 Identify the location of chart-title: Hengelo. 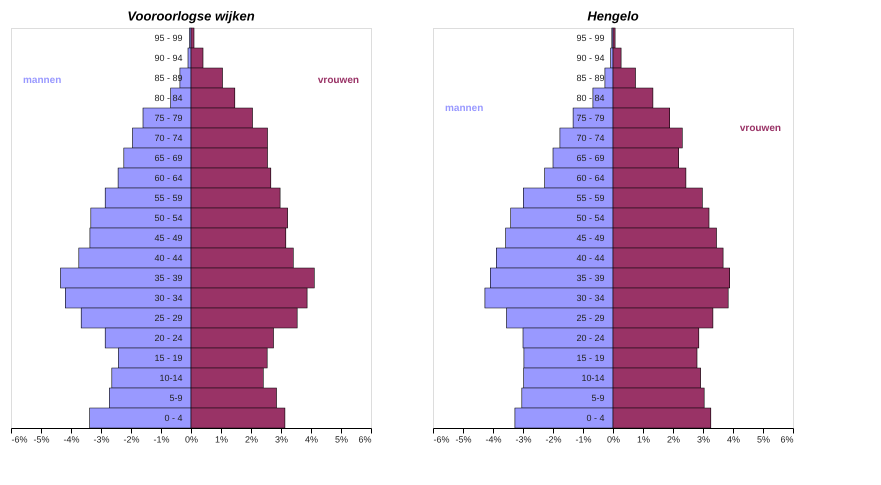
(613, 16).